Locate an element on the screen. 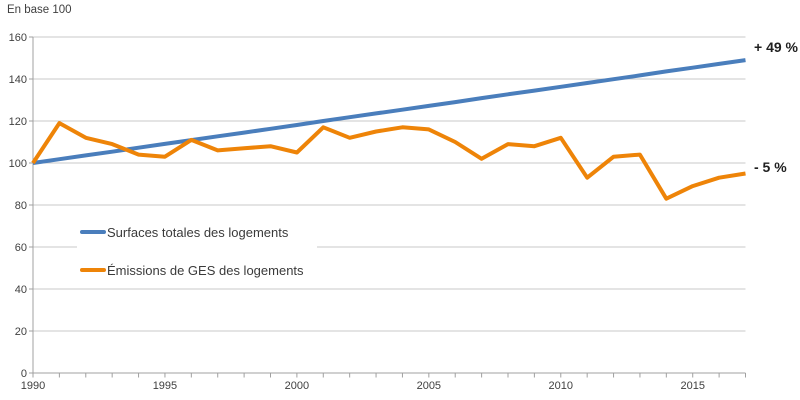  x-tick-label: 2005 is located at coordinates (429, 386).